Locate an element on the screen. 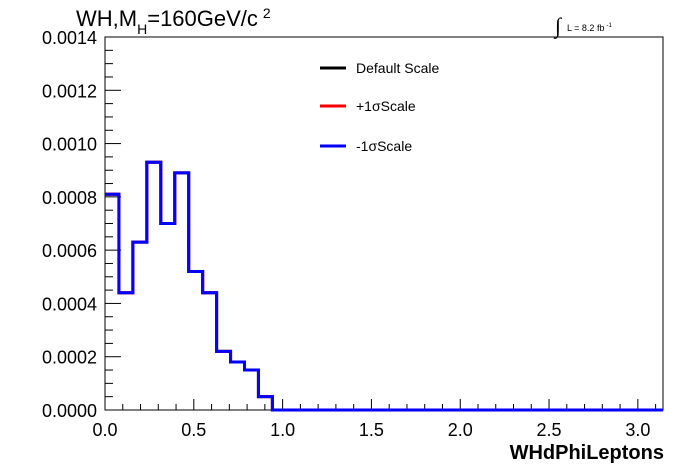  x-tick-label: 3.0 is located at coordinates (637, 430).